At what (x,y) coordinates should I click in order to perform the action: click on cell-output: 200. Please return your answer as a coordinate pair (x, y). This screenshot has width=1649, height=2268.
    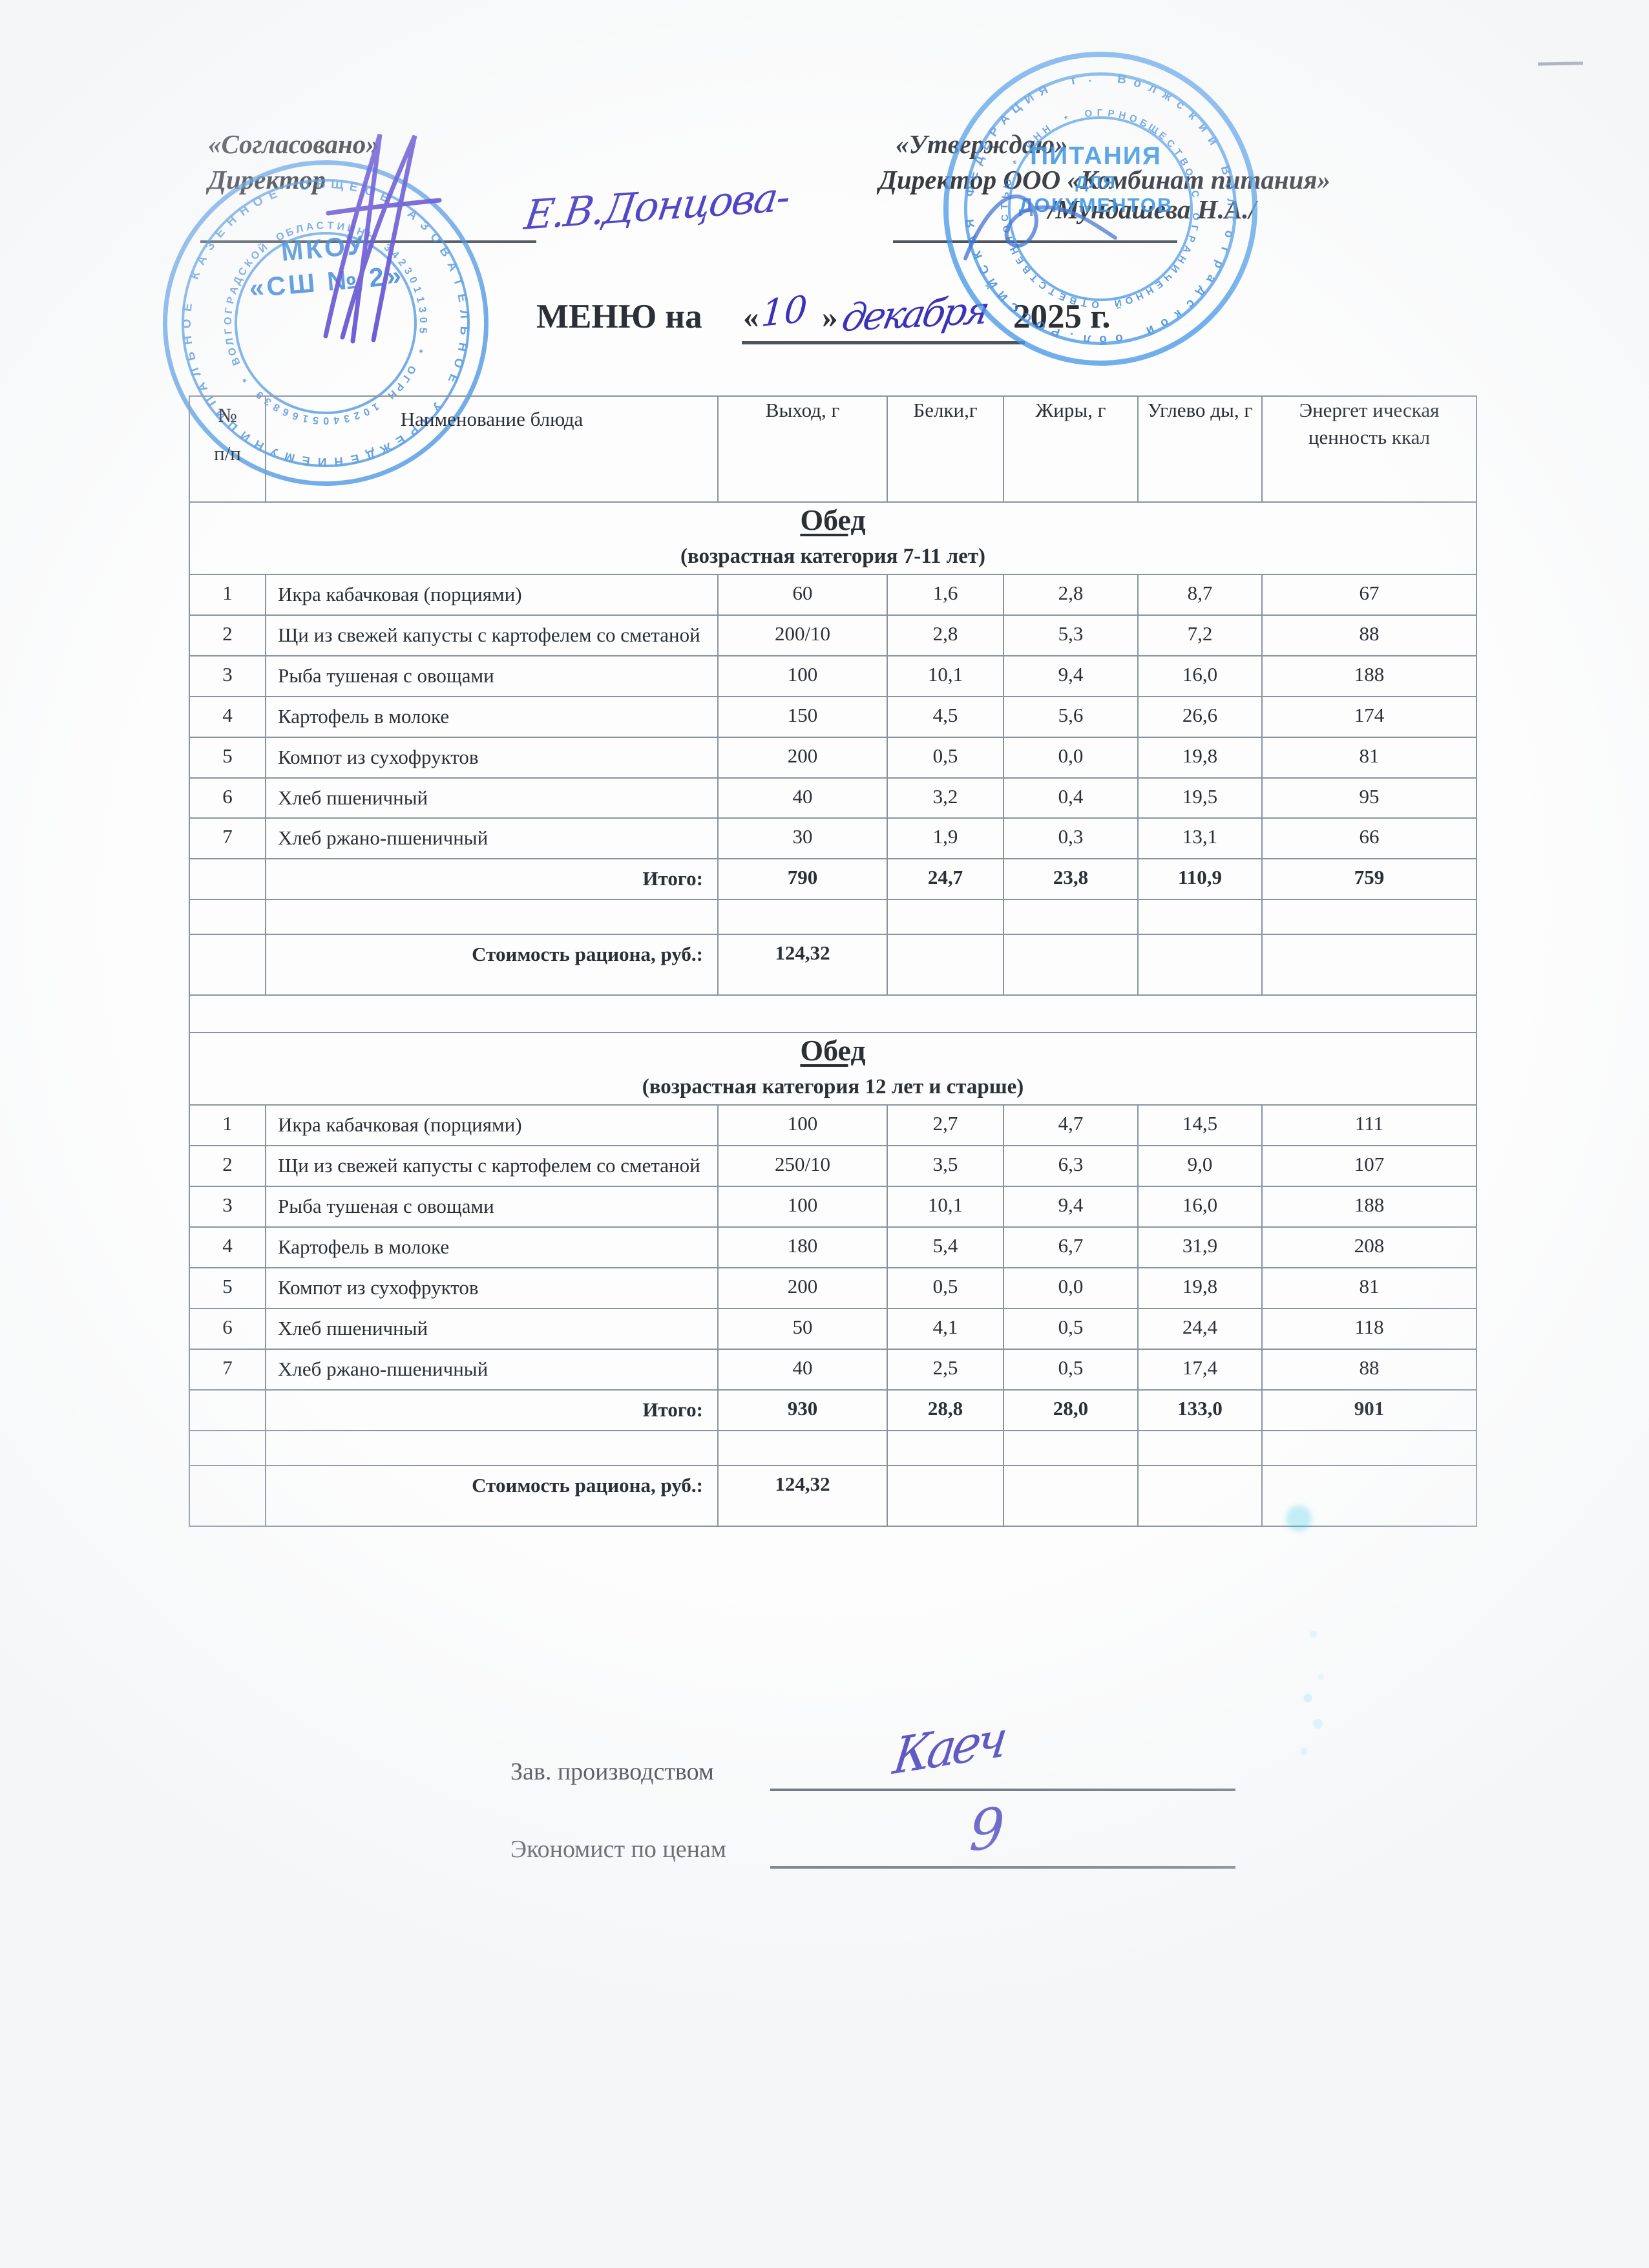
    Looking at the image, I should click on (803, 758).